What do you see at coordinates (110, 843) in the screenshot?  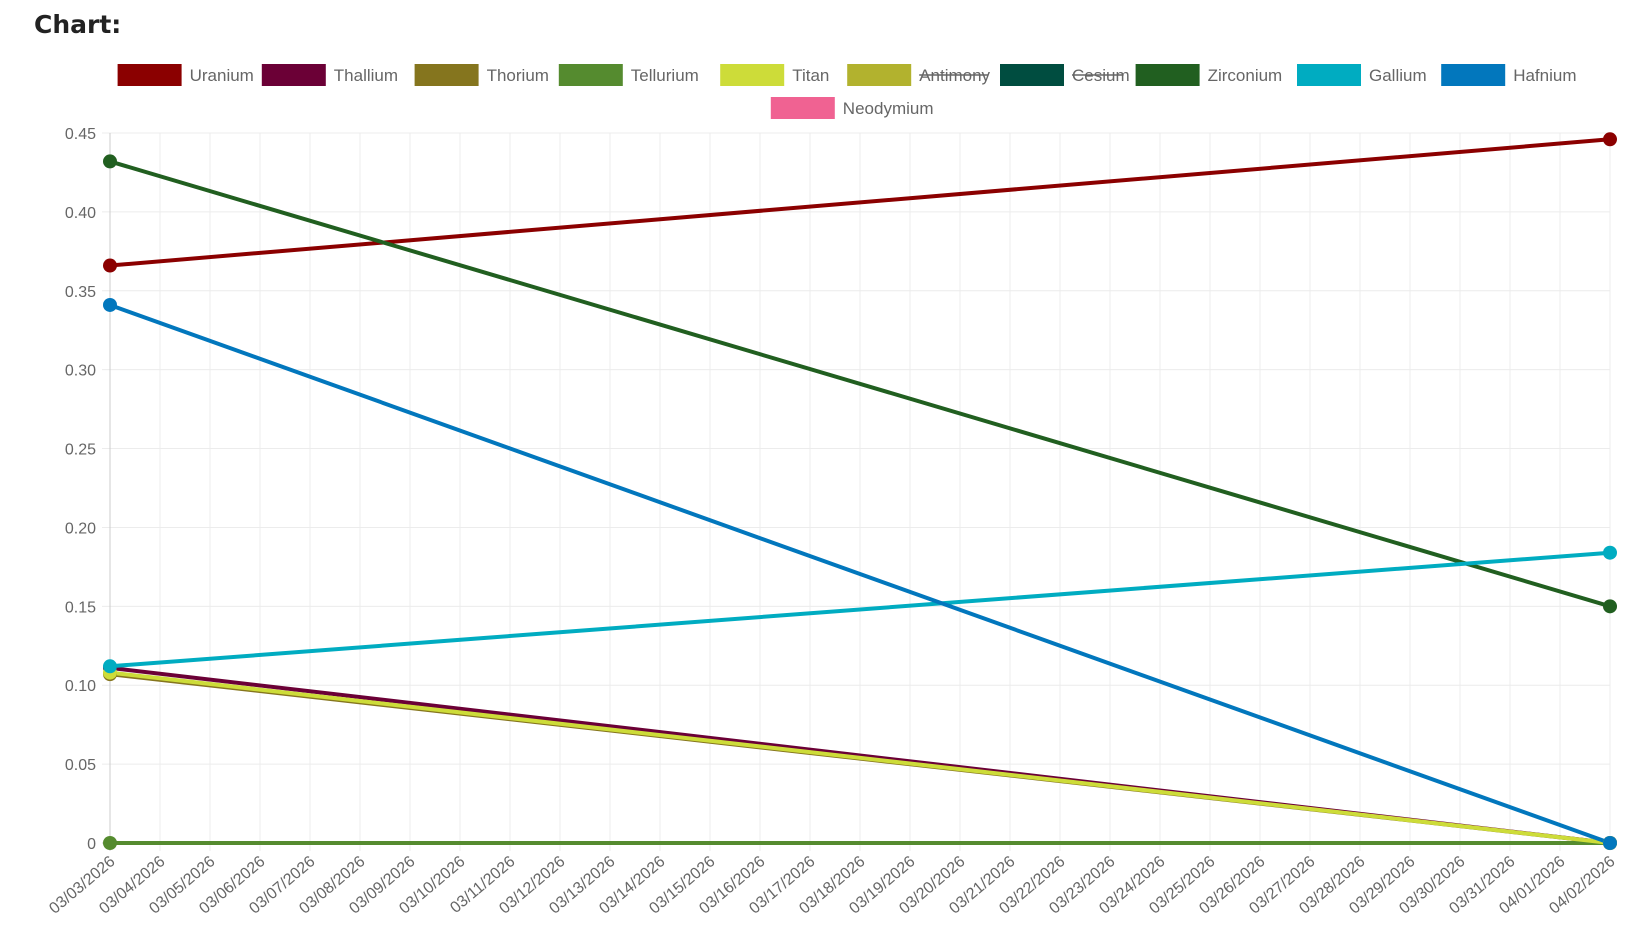 I see `data-point-tellurium` at bounding box center [110, 843].